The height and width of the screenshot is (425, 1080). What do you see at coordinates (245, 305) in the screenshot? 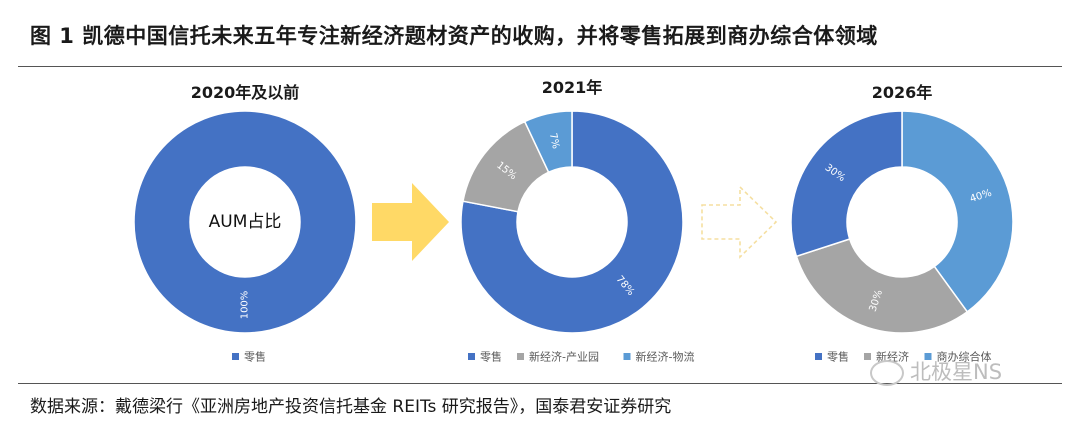
I see `slice-data-label: 100%` at bounding box center [245, 305].